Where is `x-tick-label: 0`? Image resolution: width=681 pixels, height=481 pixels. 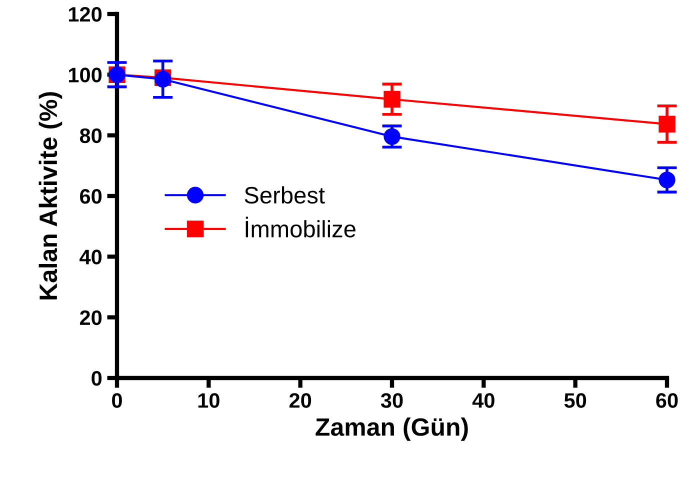 x-tick-label: 0 is located at coordinates (117, 400).